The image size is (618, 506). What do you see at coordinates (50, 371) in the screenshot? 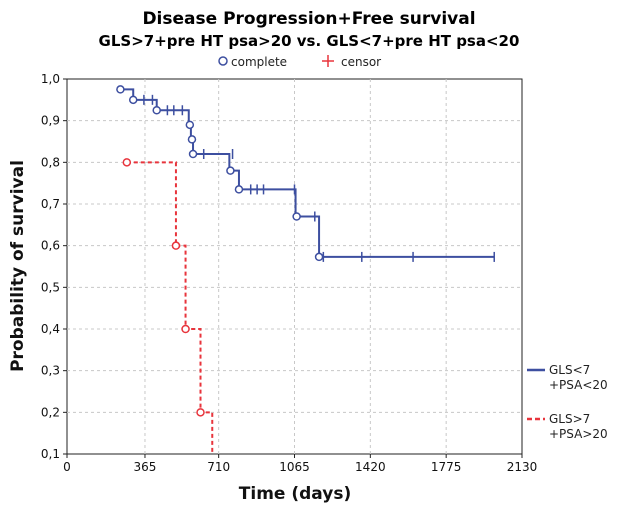
I see `y-tick-label: 0,3` at bounding box center [50, 371].